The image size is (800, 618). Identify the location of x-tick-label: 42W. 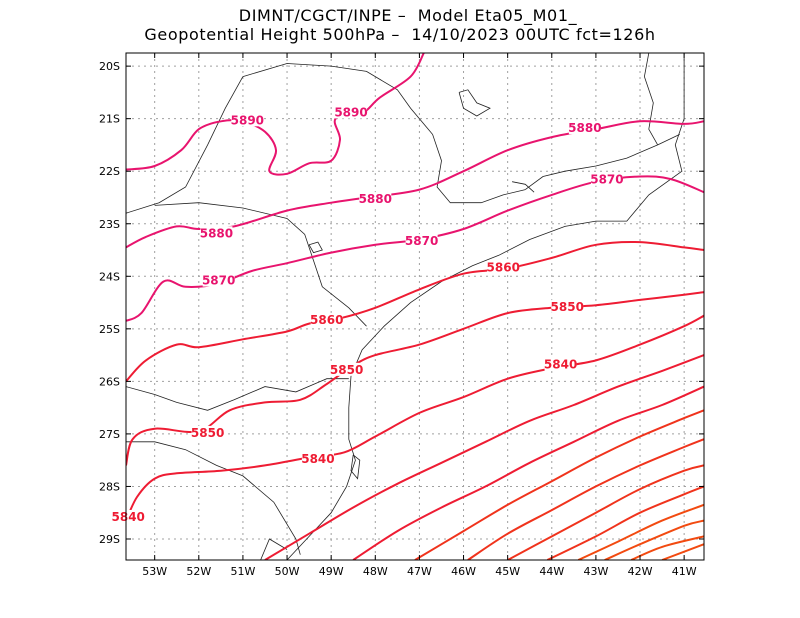
(640, 571).